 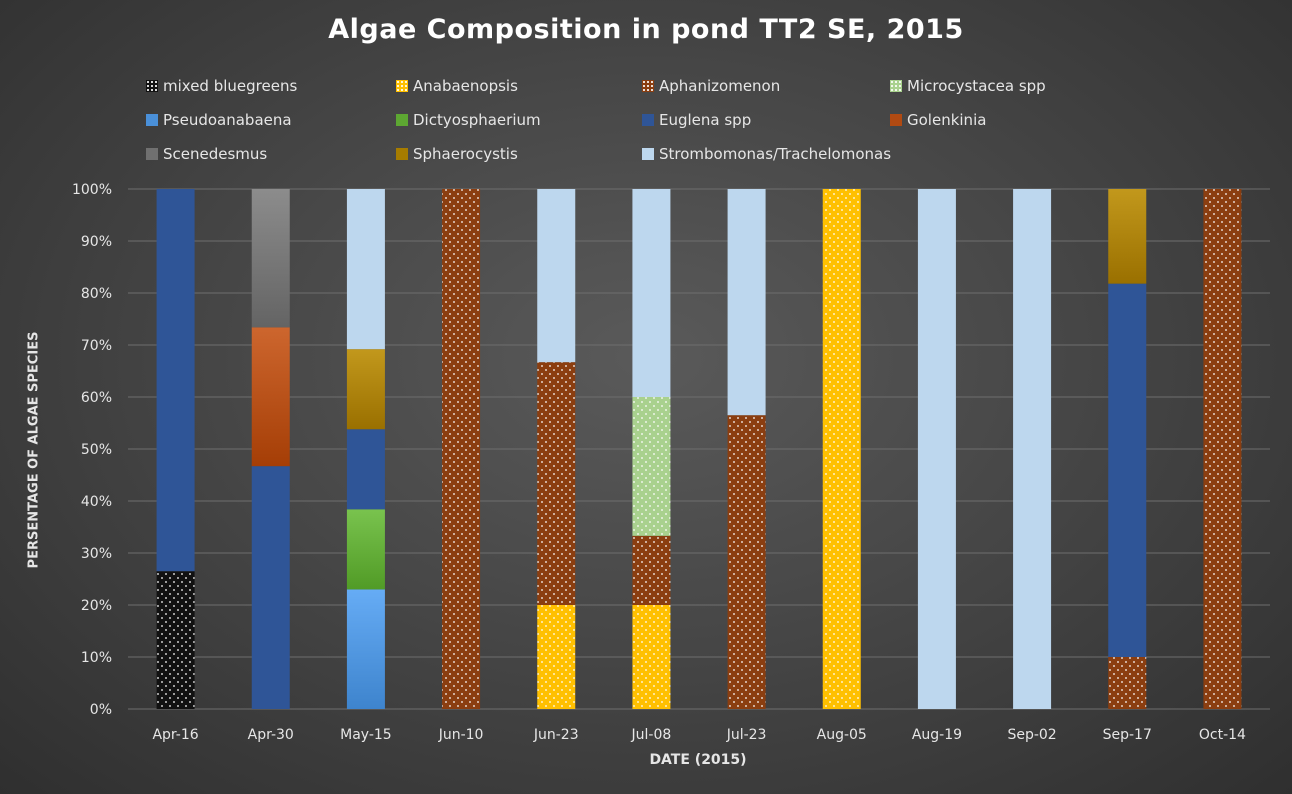 I want to click on y-axis-ticks: 0% 10% 20% 30% 40% 50% 60% 70% 80% 90% 100%, so click(x=92, y=450).